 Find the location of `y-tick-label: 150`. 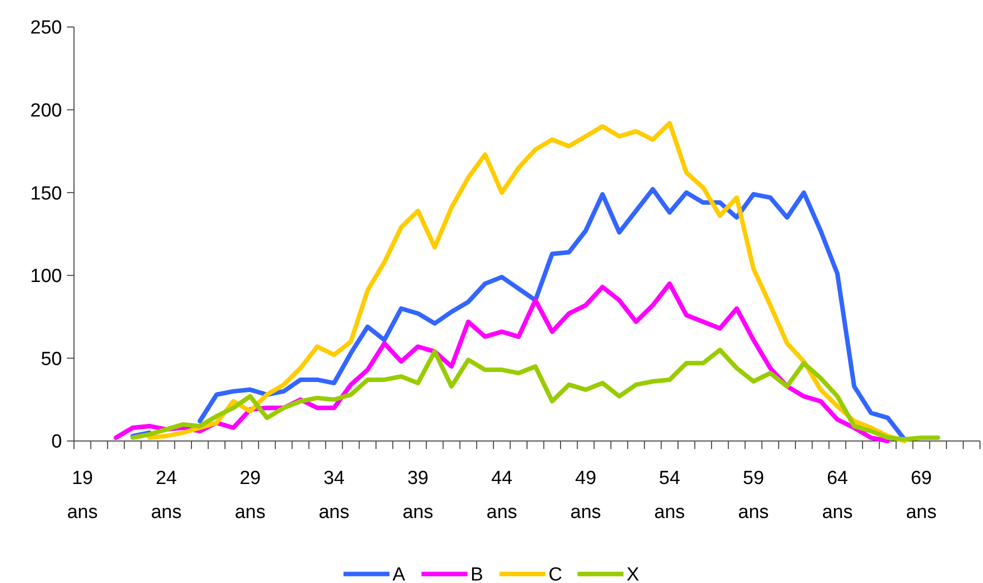

y-tick-label: 150 is located at coordinates (46, 193).